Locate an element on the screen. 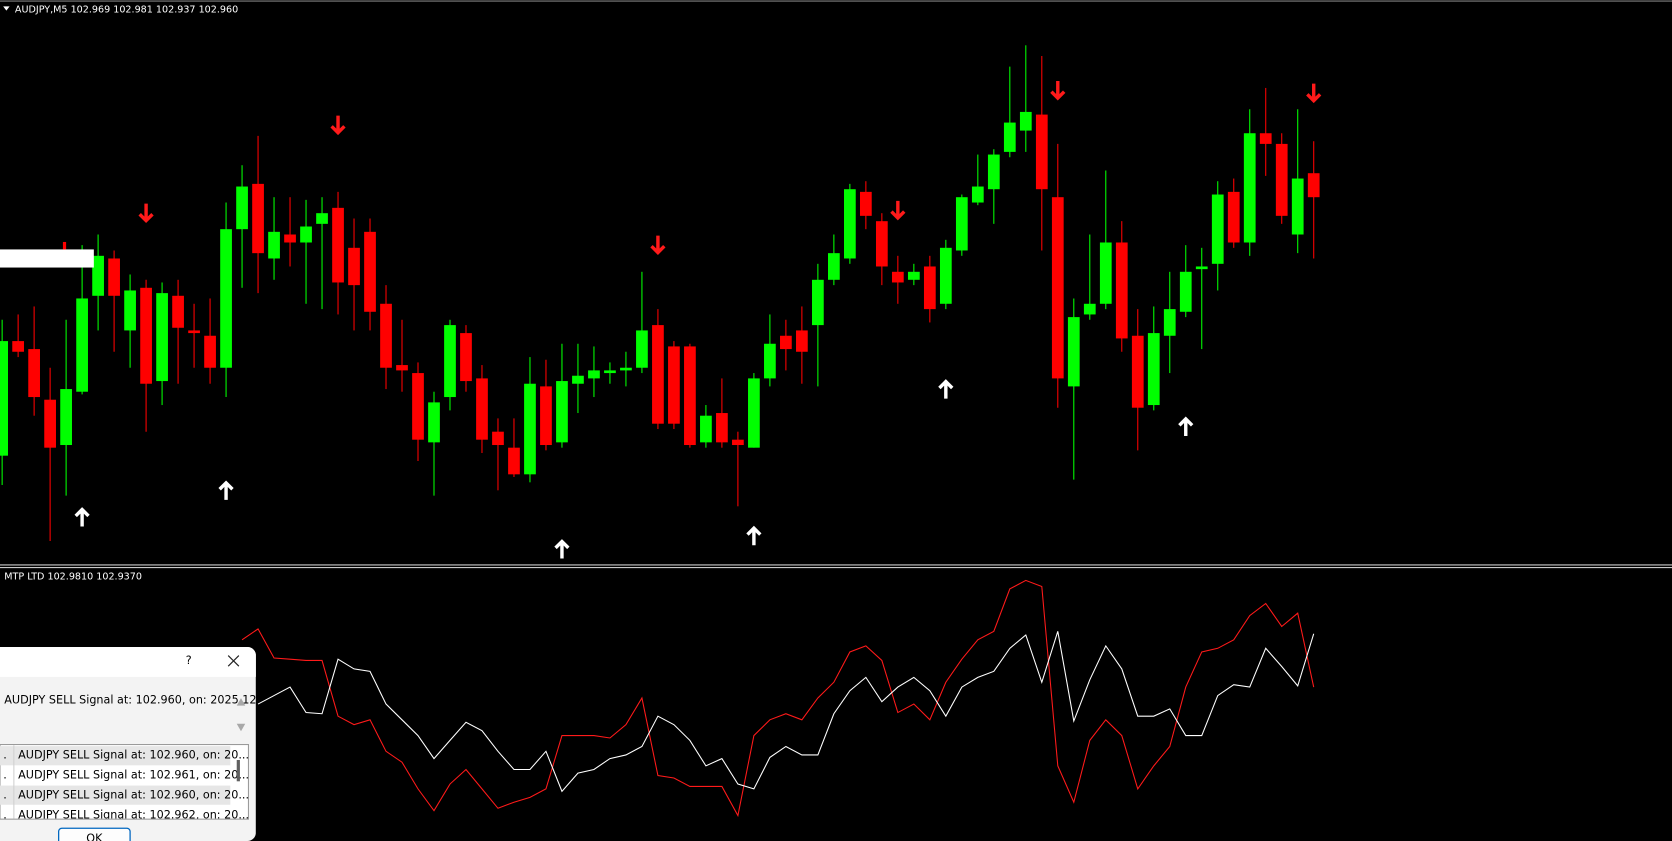  help-button: ? is located at coordinates (189, 660).